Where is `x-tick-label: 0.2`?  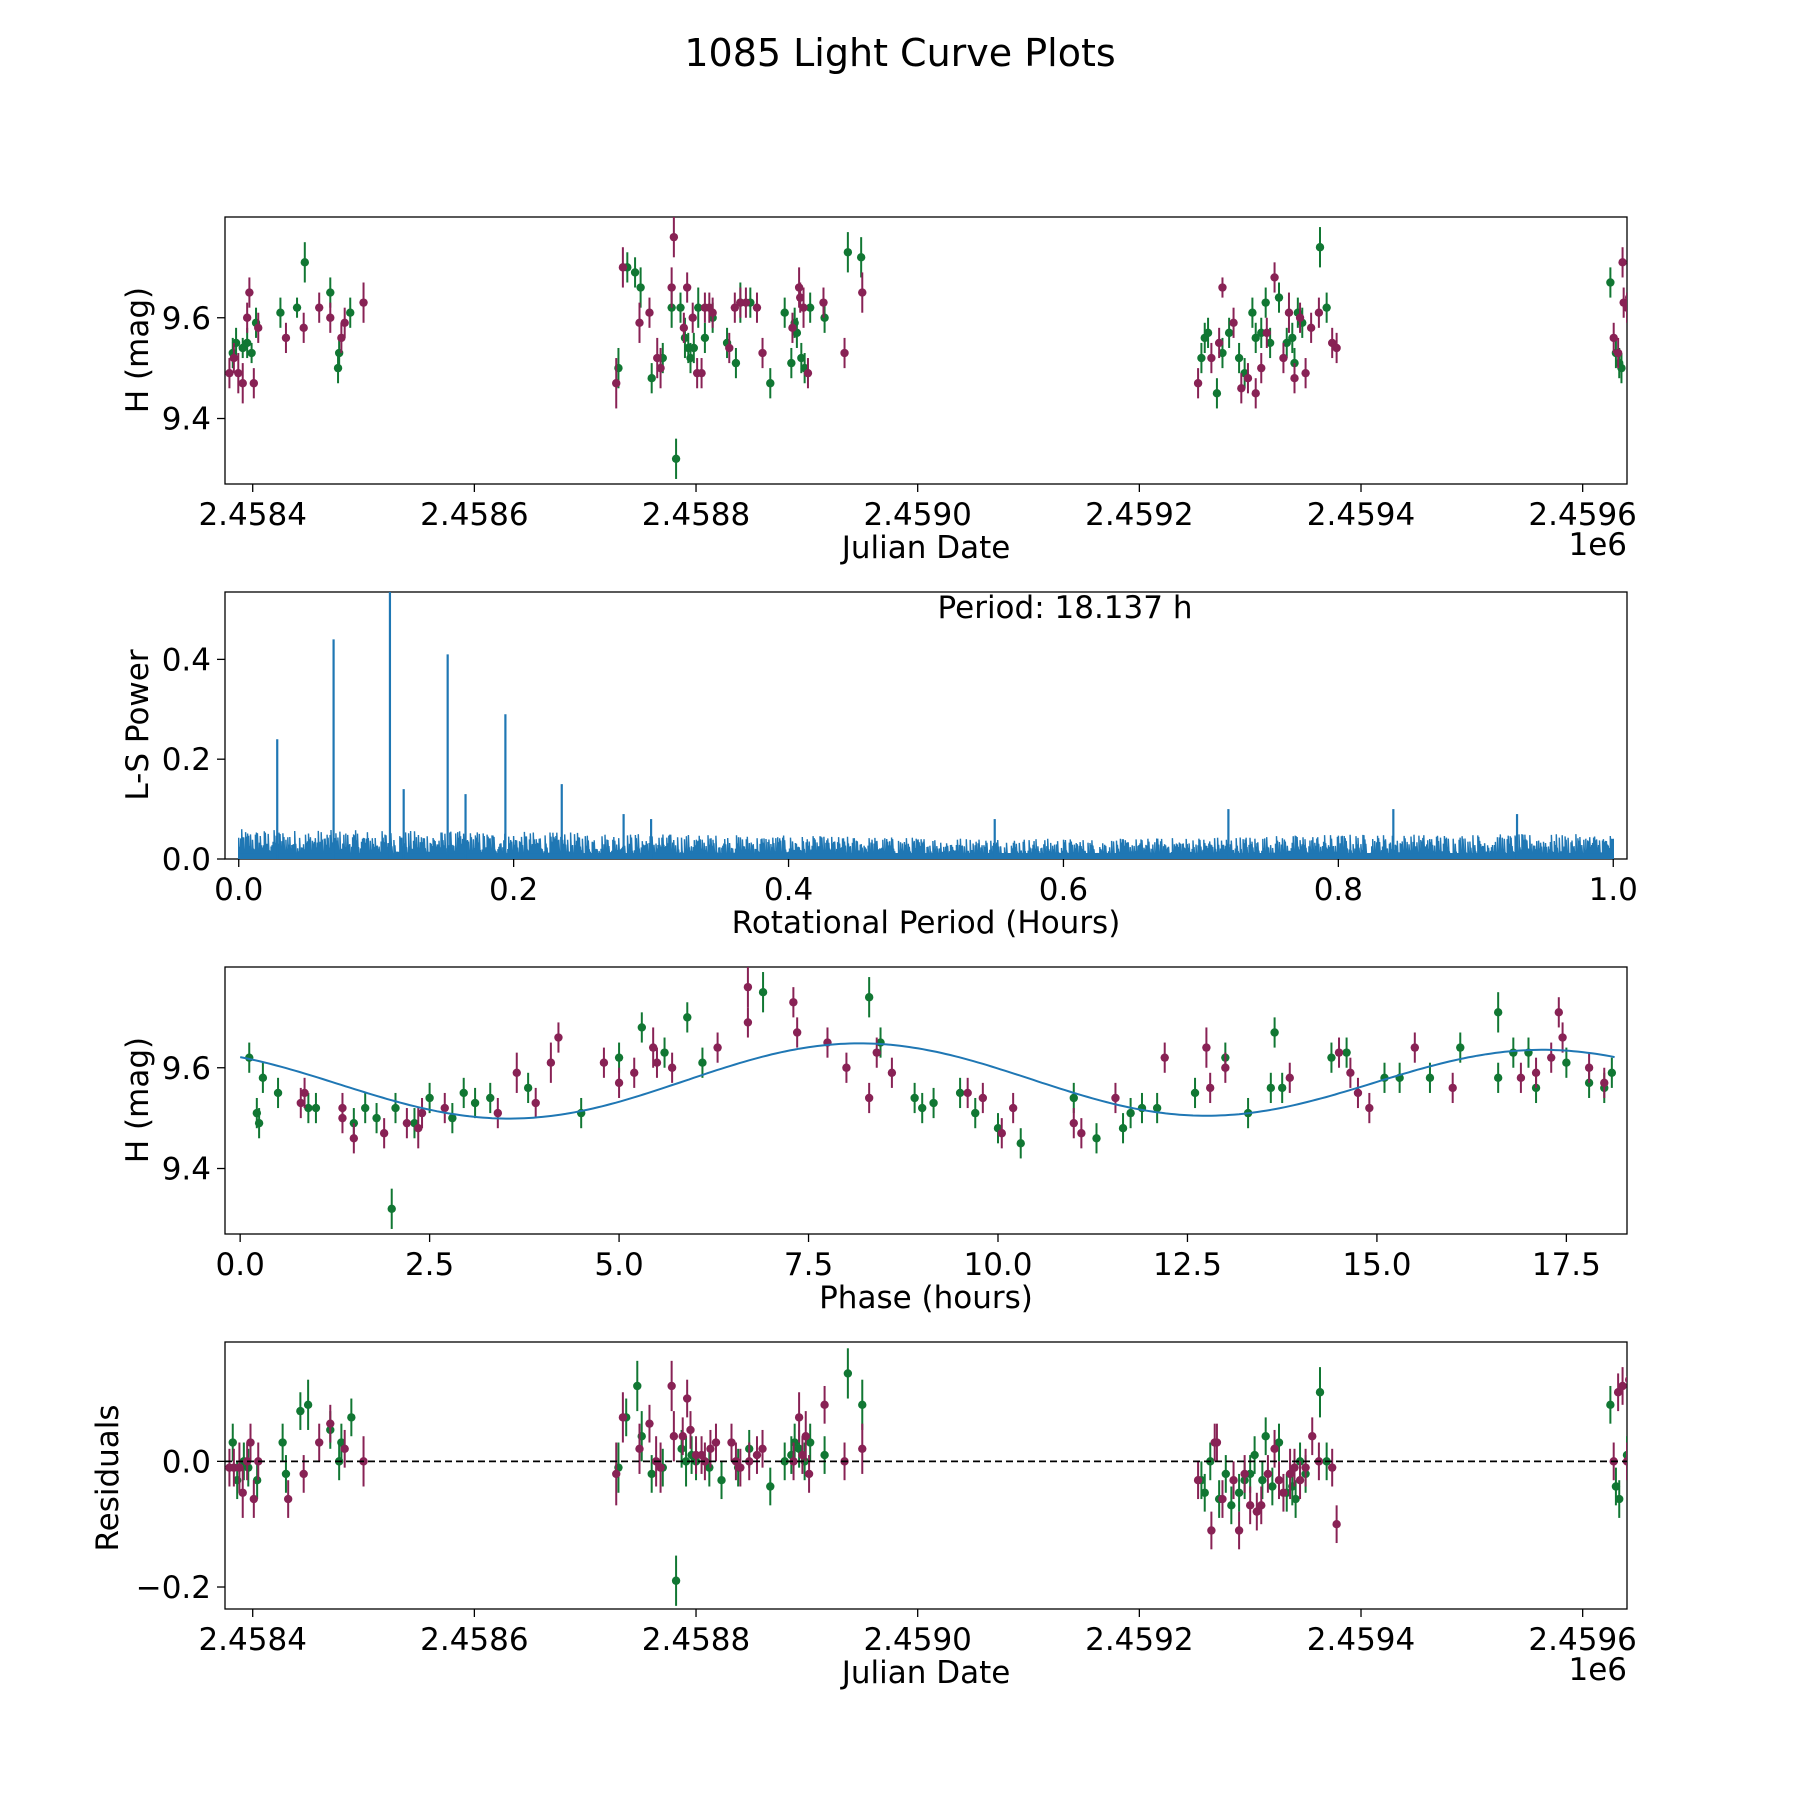
x-tick-label: 0.2 is located at coordinates (513, 890).